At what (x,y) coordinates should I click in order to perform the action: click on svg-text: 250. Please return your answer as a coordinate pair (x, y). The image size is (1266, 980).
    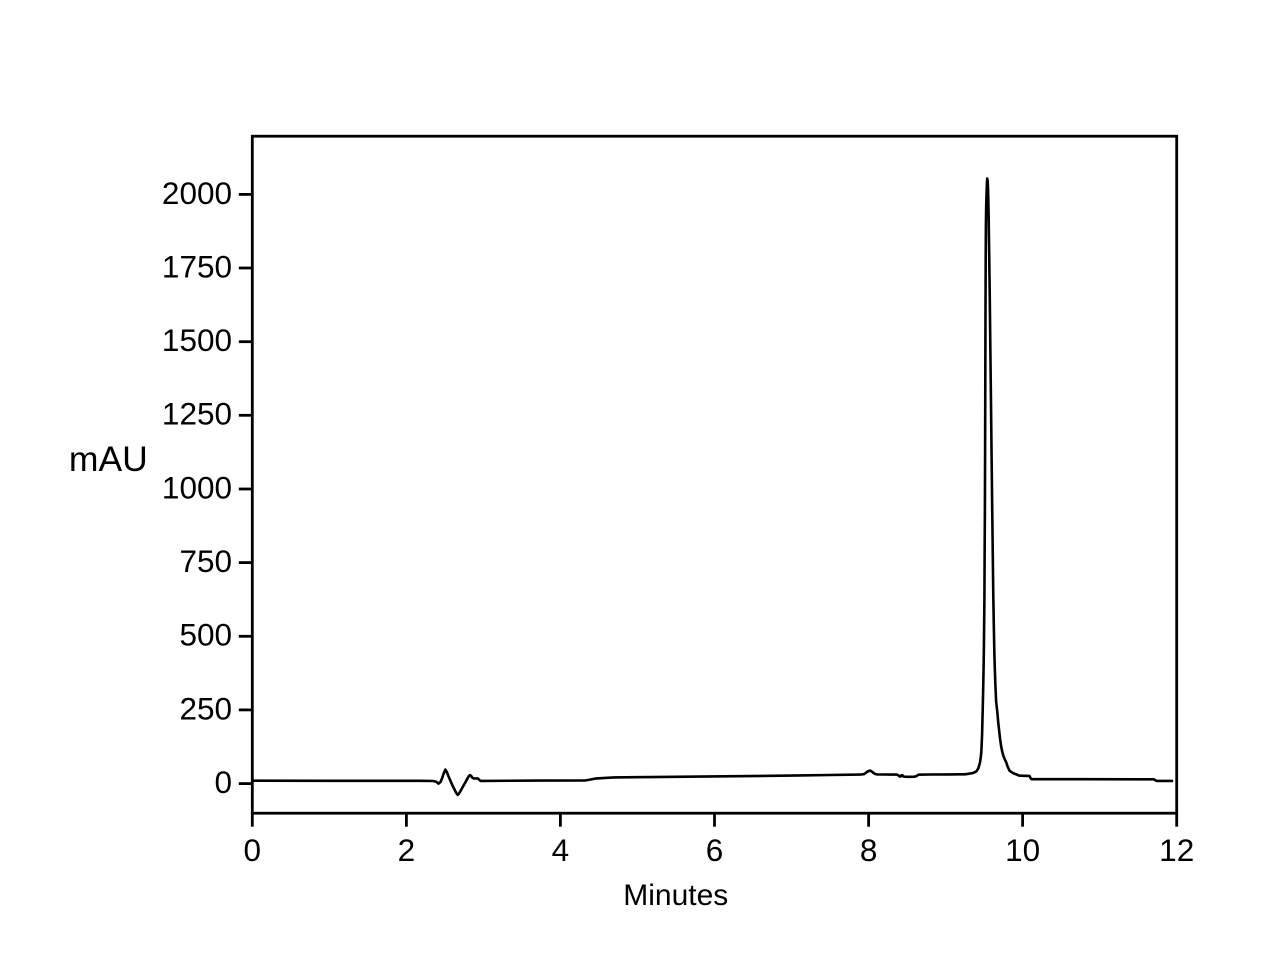
    Looking at the image, I should click on (205, 708).